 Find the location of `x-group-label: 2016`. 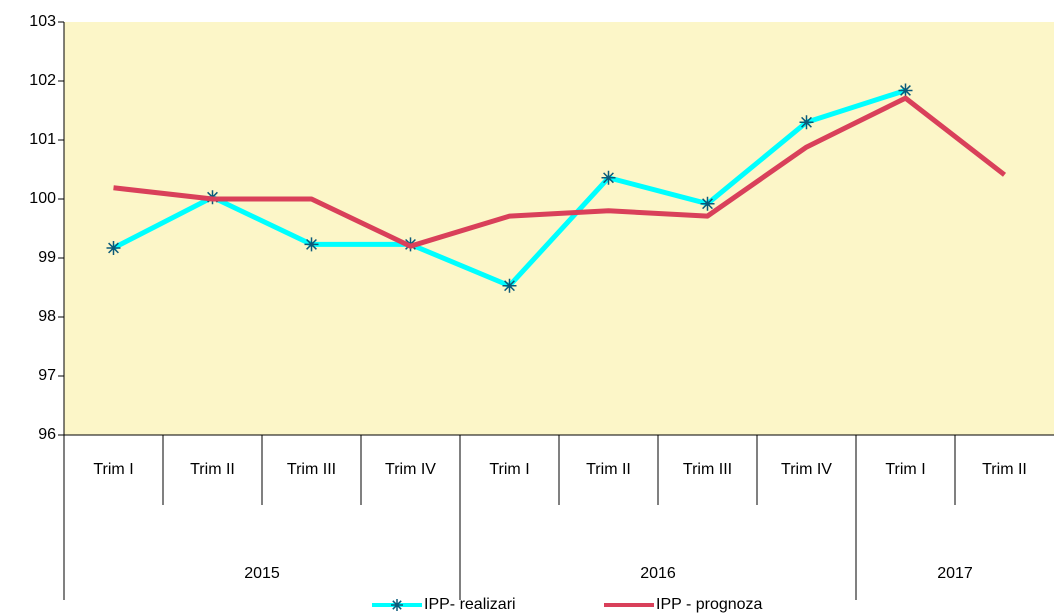

x-group-label: 2016 is located at coordinates (658, 573).